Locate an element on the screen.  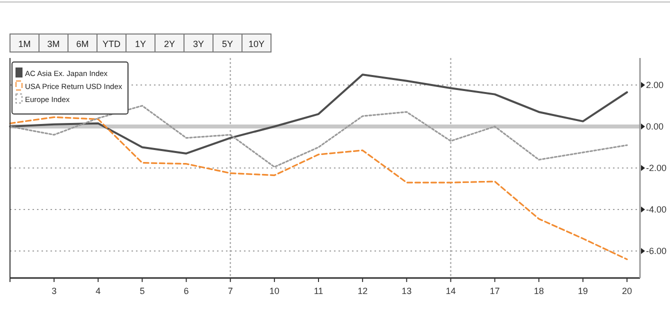
x-tick-label: 19 is located at coordinates (583, 291).